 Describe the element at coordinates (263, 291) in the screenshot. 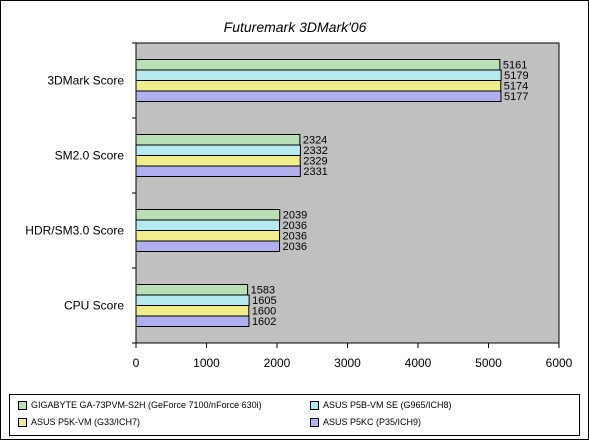

I see `data-label: 1583` at that location.